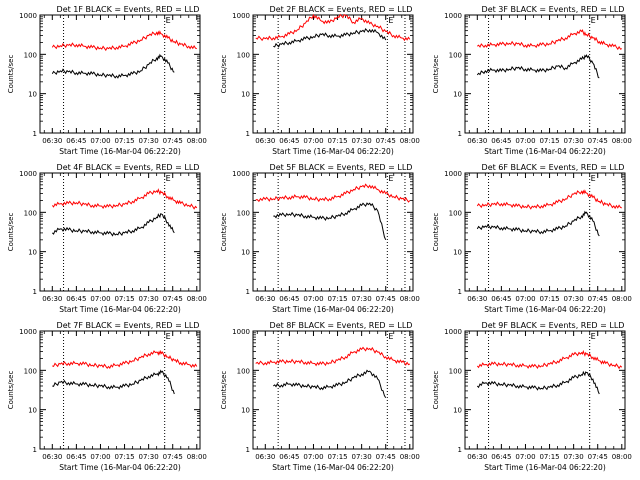  Describe the element at coordinates (128, 9) in the screenshot. I see `panel-title: Det 1F BLACK = Events, RED = LLD` at that location.